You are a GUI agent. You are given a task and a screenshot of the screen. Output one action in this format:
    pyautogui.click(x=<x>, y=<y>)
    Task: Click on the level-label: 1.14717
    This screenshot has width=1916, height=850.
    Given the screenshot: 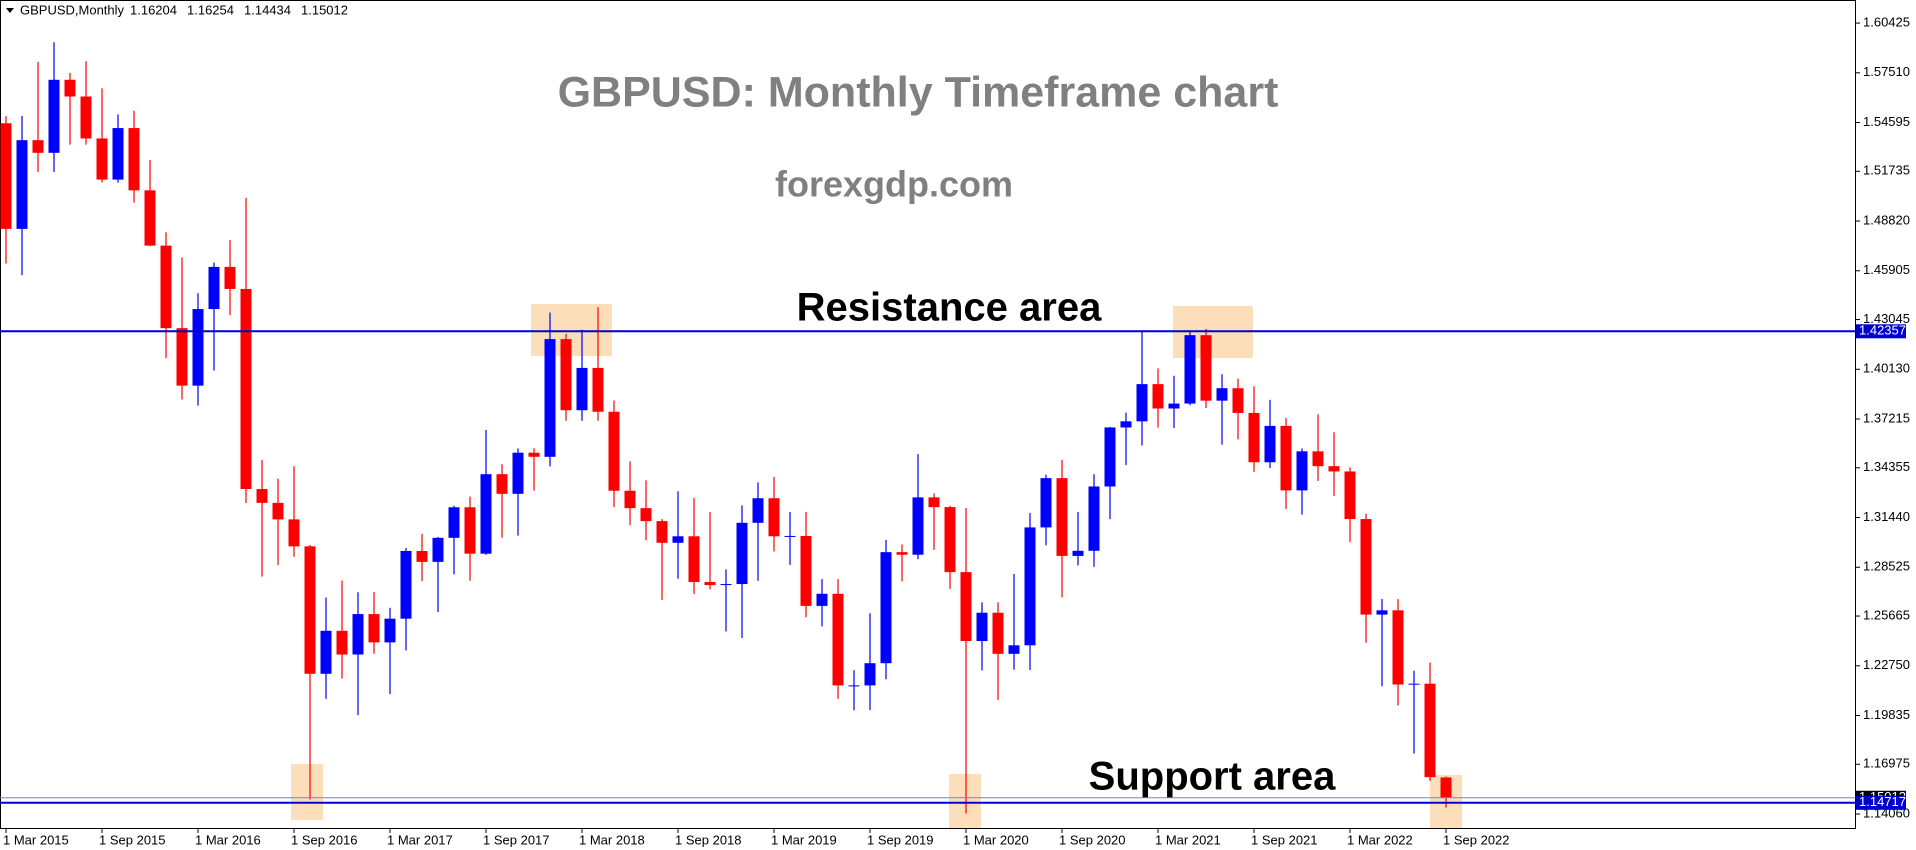 What is the action you would take?
    pyautogui.click(x=1882, y=801)
    